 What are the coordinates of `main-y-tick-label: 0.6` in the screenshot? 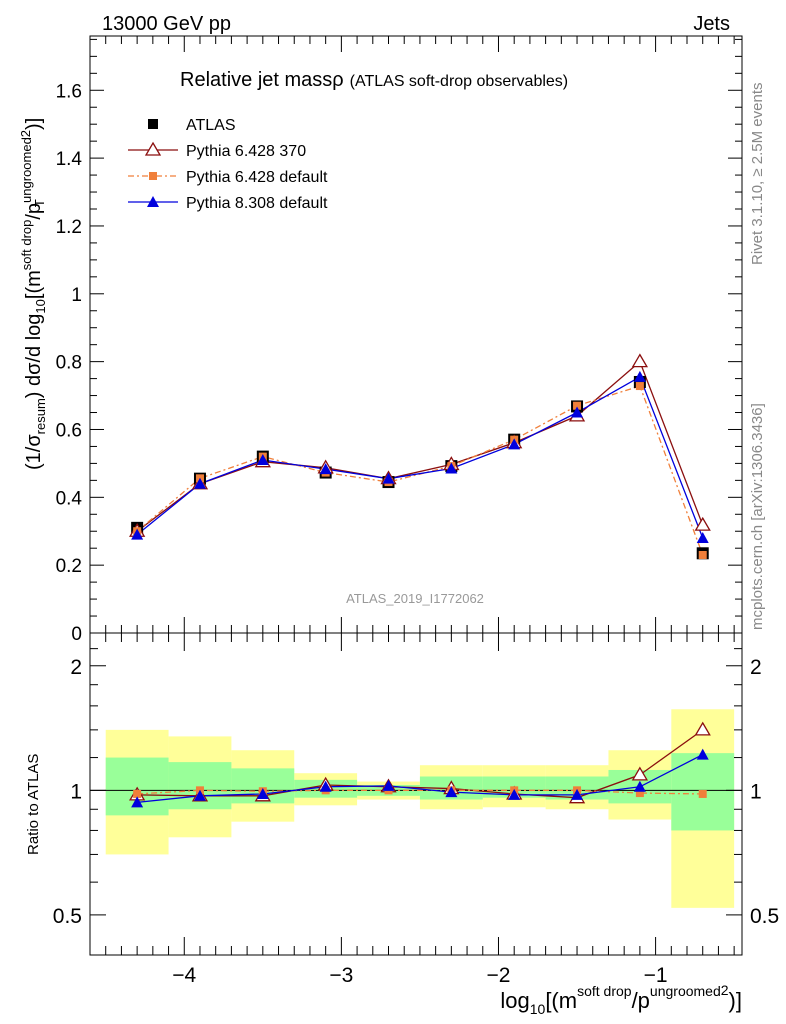 It's located at (69, 430).